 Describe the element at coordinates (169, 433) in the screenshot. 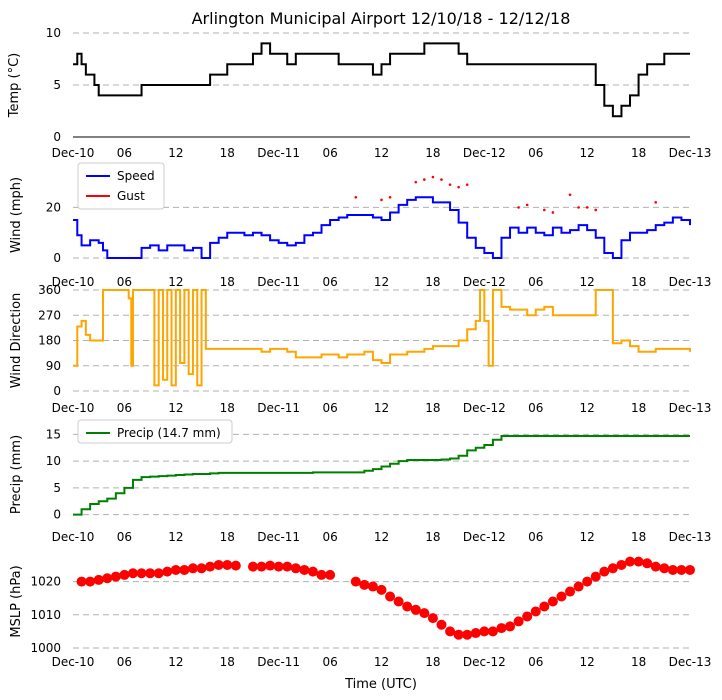

I see `legend-label: Precip (14.7 mm)` at that location.